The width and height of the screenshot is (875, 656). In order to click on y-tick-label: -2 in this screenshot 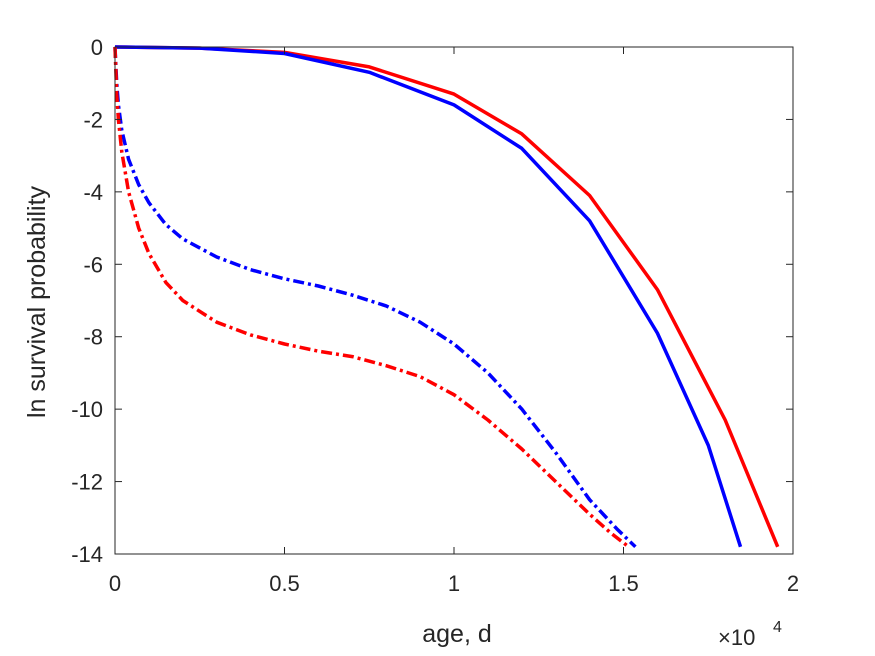, I will do `click(93, 119)`.